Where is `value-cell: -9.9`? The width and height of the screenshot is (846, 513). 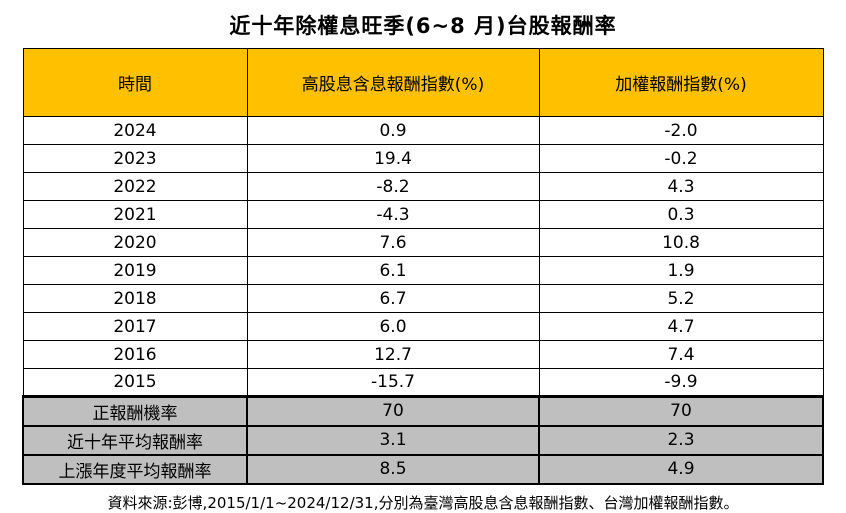
value-cell: -9.9 is located at coordinates (681, 382).